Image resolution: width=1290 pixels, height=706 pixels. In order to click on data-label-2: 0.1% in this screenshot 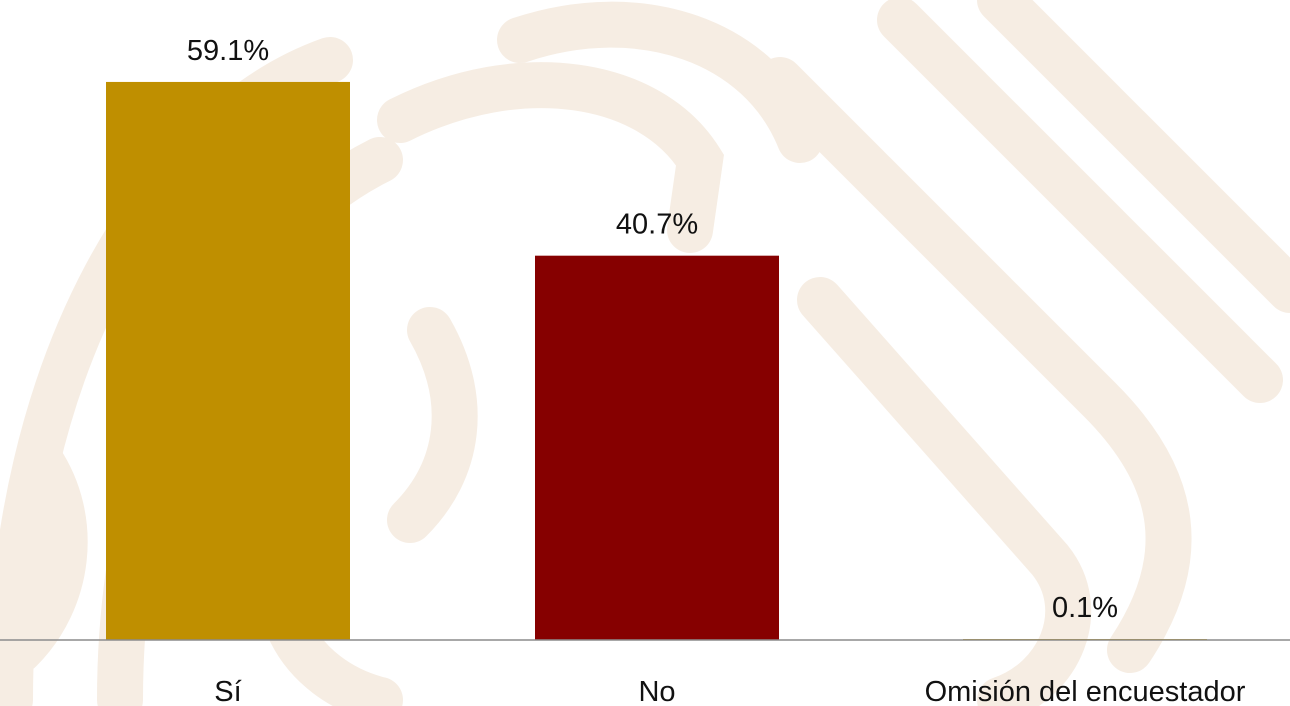, I will do `click(1085, 608)`.